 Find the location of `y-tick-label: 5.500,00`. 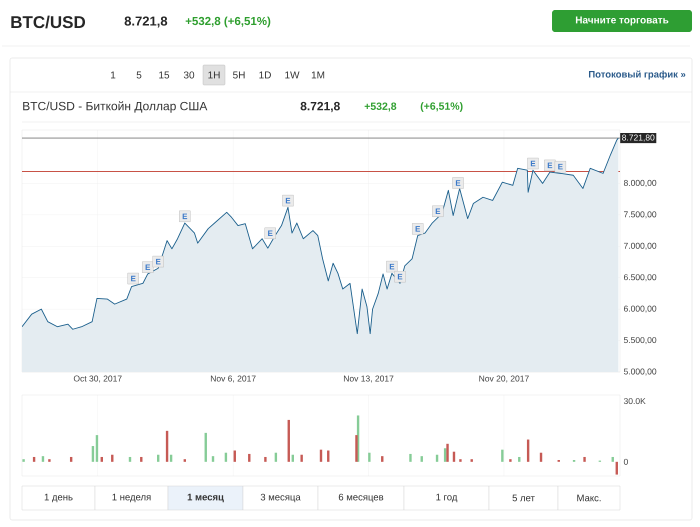

y-tick-label: 5.500,00 is located at coordinates (640, 340).